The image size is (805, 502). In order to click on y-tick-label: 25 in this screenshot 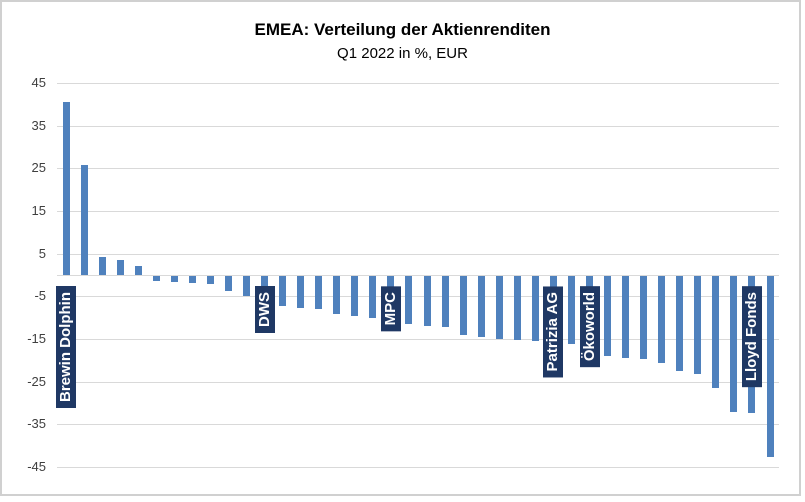, I will do `click(38, 167)`.